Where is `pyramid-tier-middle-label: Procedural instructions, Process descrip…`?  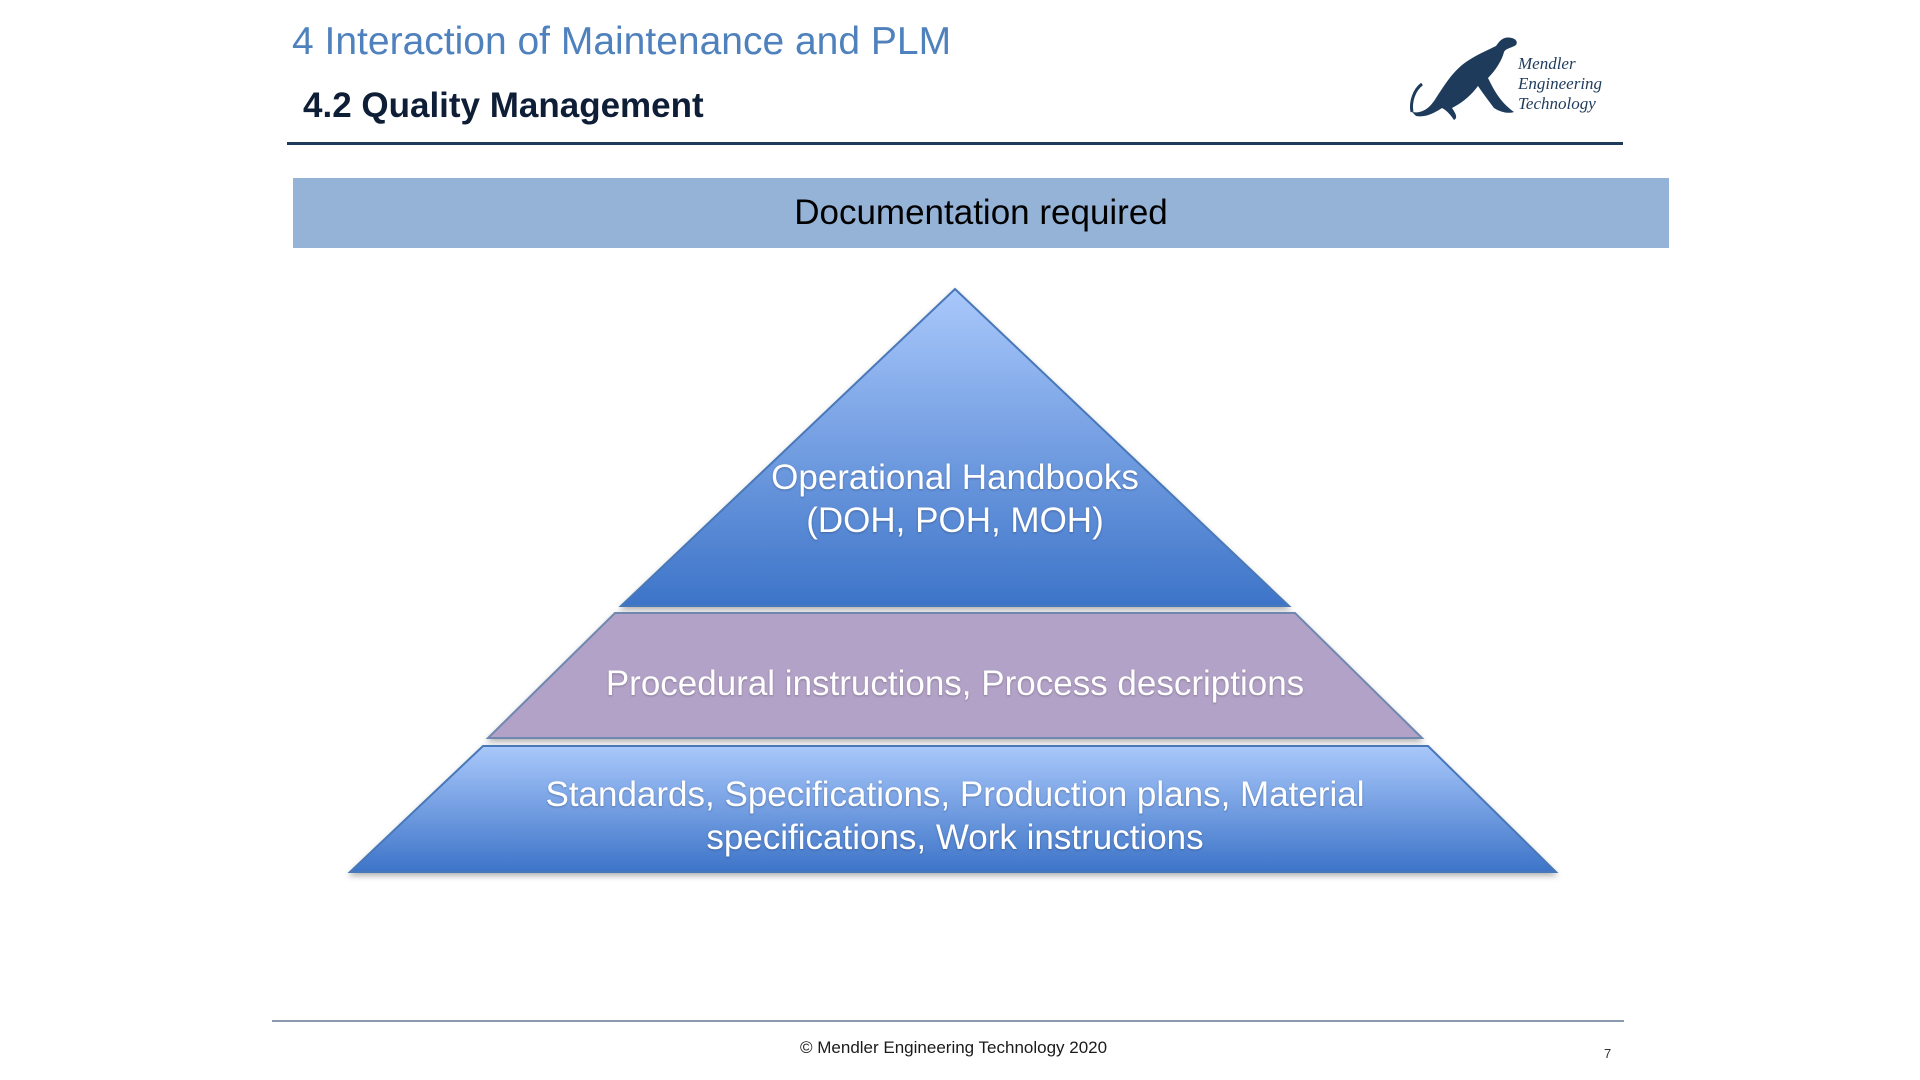 pyramid-tier-middle-label: Procedural instructions, Process descrip… is located at coordinates (955, 683).